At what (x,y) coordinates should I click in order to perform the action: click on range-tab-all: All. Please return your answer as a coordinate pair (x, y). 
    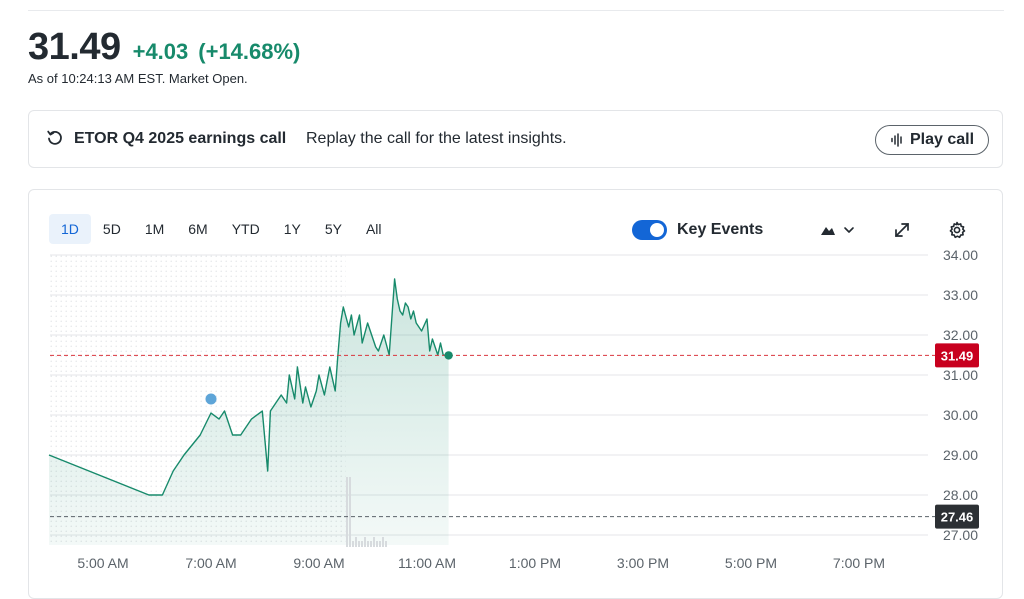
    Looking at the image, I should click on (373, 229).